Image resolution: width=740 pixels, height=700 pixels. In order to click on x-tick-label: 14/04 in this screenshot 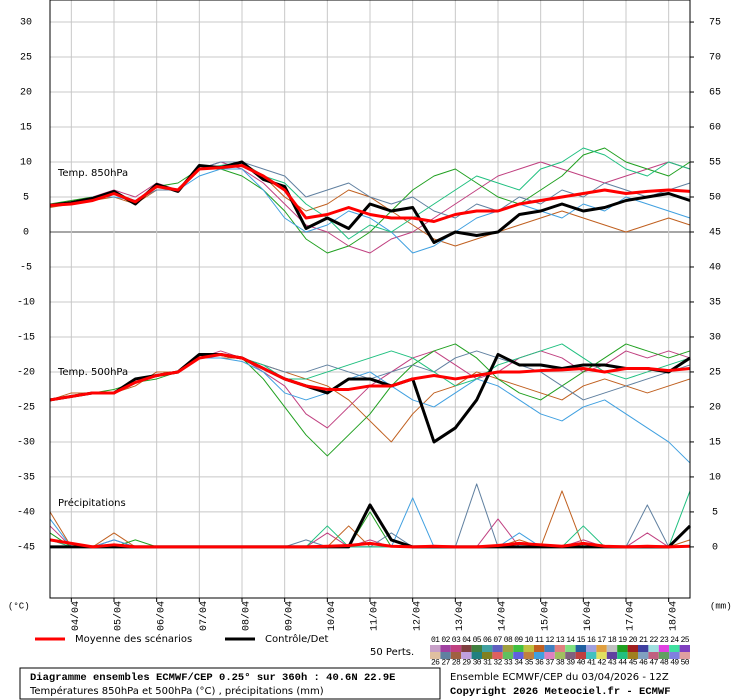, I will do `click(503, 616)`.